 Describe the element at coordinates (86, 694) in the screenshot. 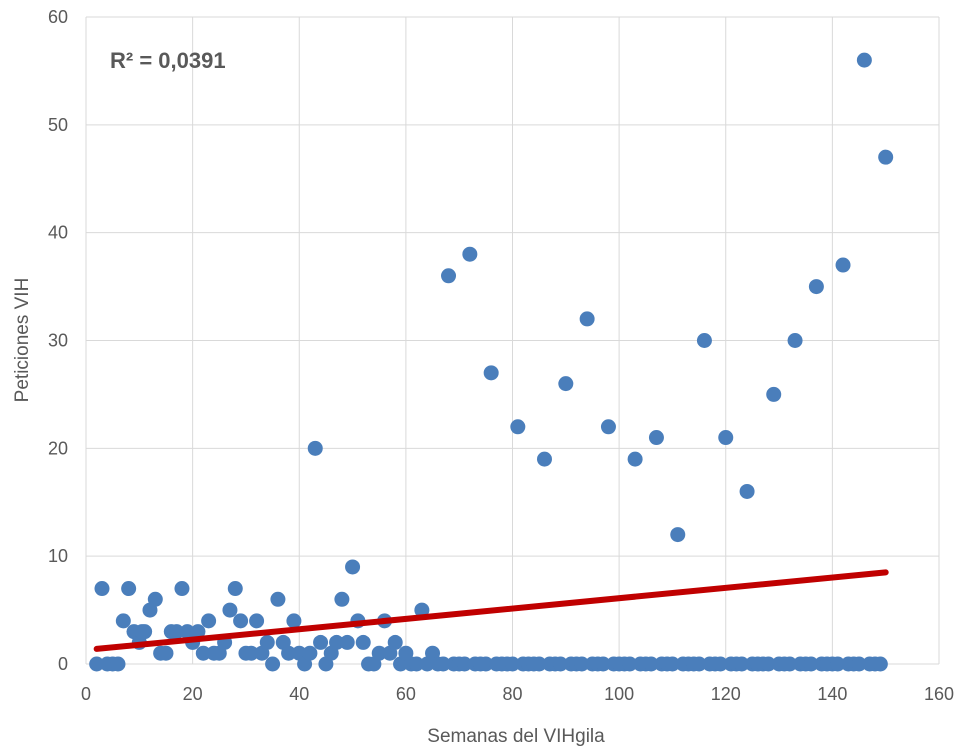

I see `x-tick-label: 0` at that location.